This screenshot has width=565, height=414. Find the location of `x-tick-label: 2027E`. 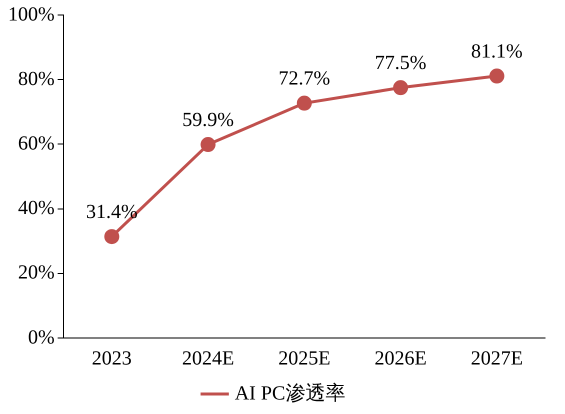

x-tick-label: 2027E is located at coordinates (496, 358).